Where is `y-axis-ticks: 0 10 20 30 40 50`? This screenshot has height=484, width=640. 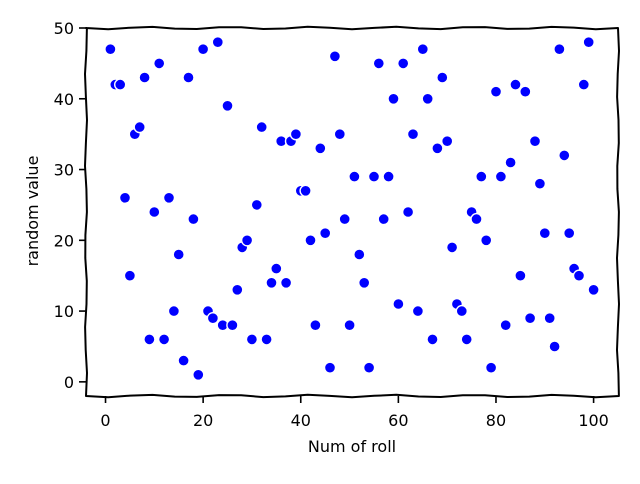 y-axis-ticks: 0 10 20 30 40 50 is located at coordinates (70, 205).